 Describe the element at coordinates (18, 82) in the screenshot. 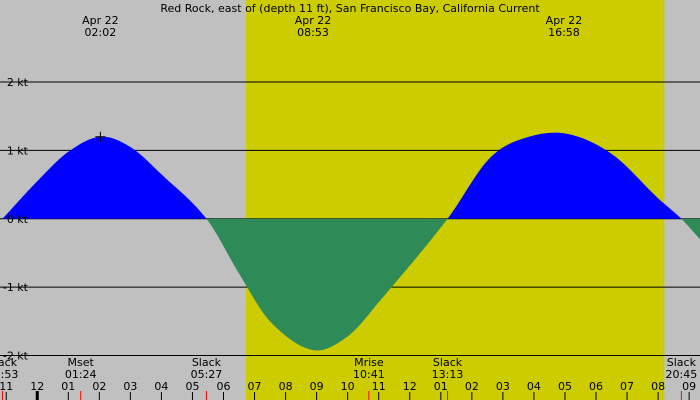

I see `y-tick-label: 2 kt` at that location.